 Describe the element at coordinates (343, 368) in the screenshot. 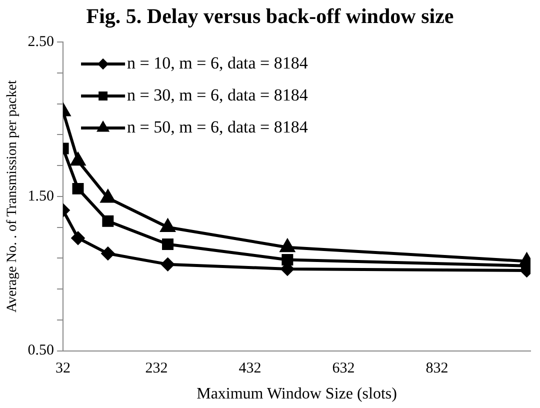

I see `x-tick-label: 632` at that location.